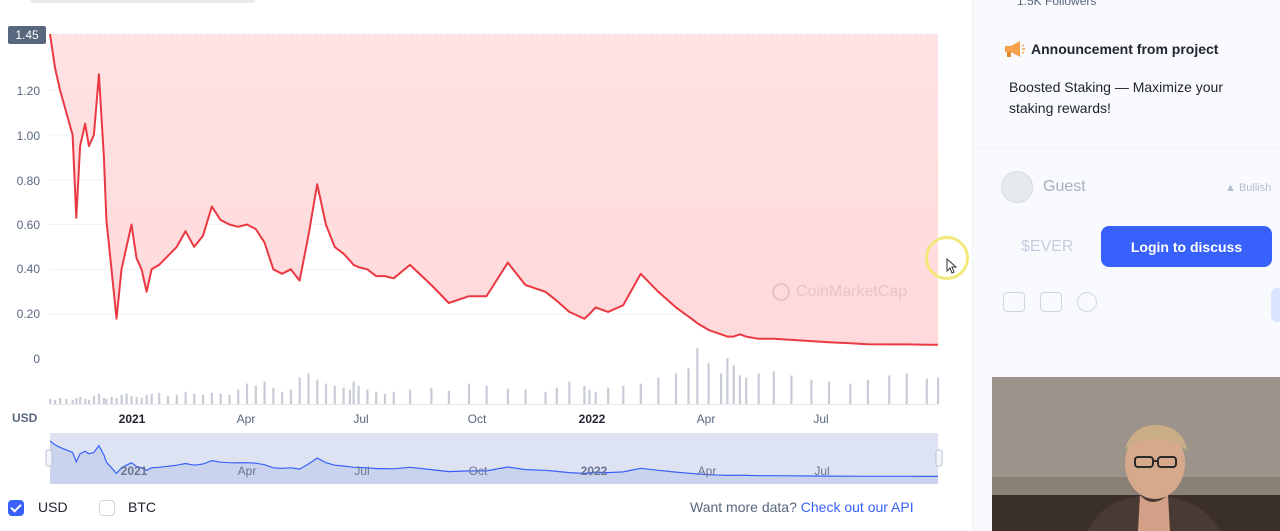  I want to click on navigator-tick: 2021, so click(134, 471).